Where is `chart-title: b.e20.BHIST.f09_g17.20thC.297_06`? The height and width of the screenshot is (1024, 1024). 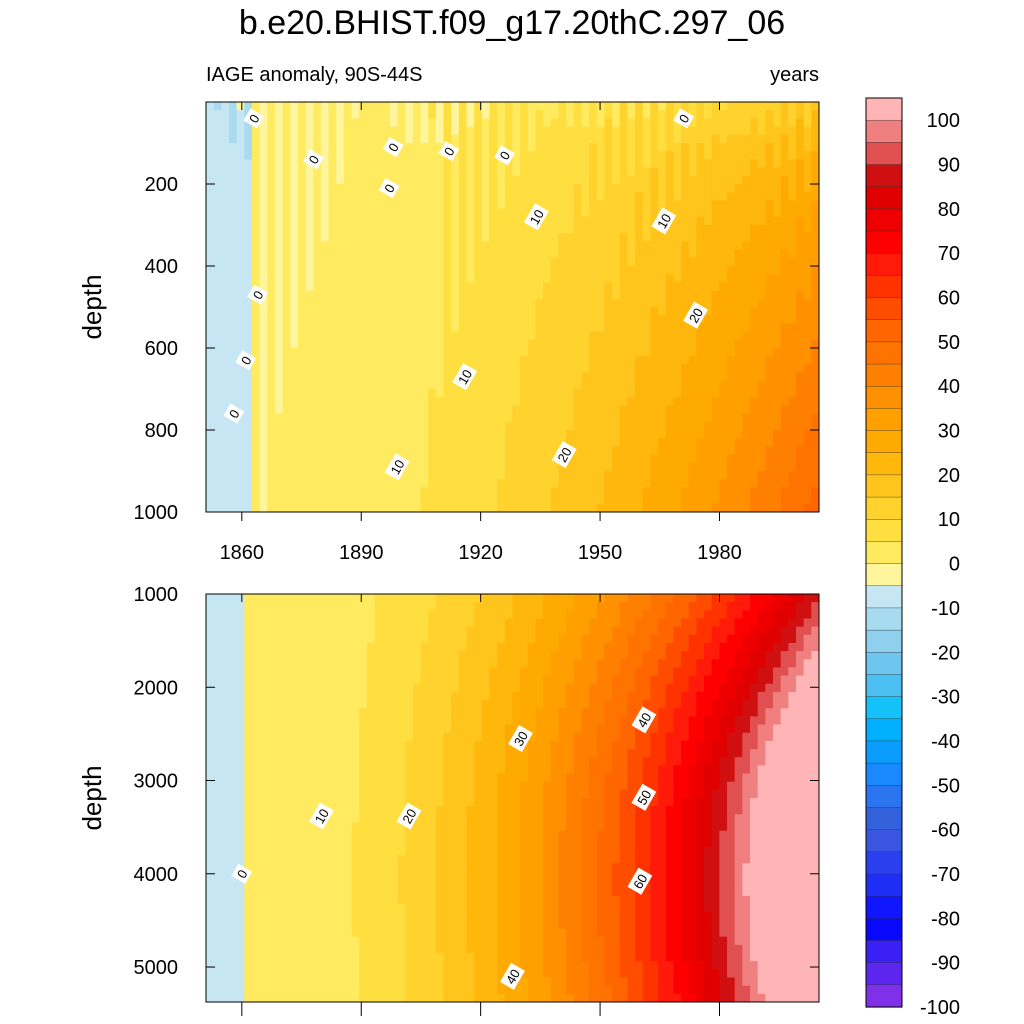
chart-title: b.e20.BHIST.f09_g17.20thC.297_06 is located at coordinates (512, 23).